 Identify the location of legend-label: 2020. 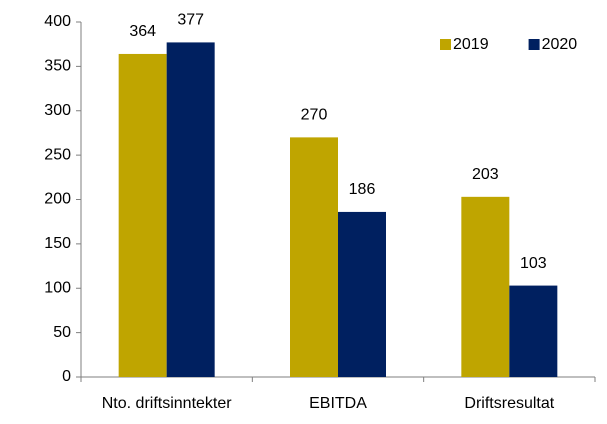
(560, 44).